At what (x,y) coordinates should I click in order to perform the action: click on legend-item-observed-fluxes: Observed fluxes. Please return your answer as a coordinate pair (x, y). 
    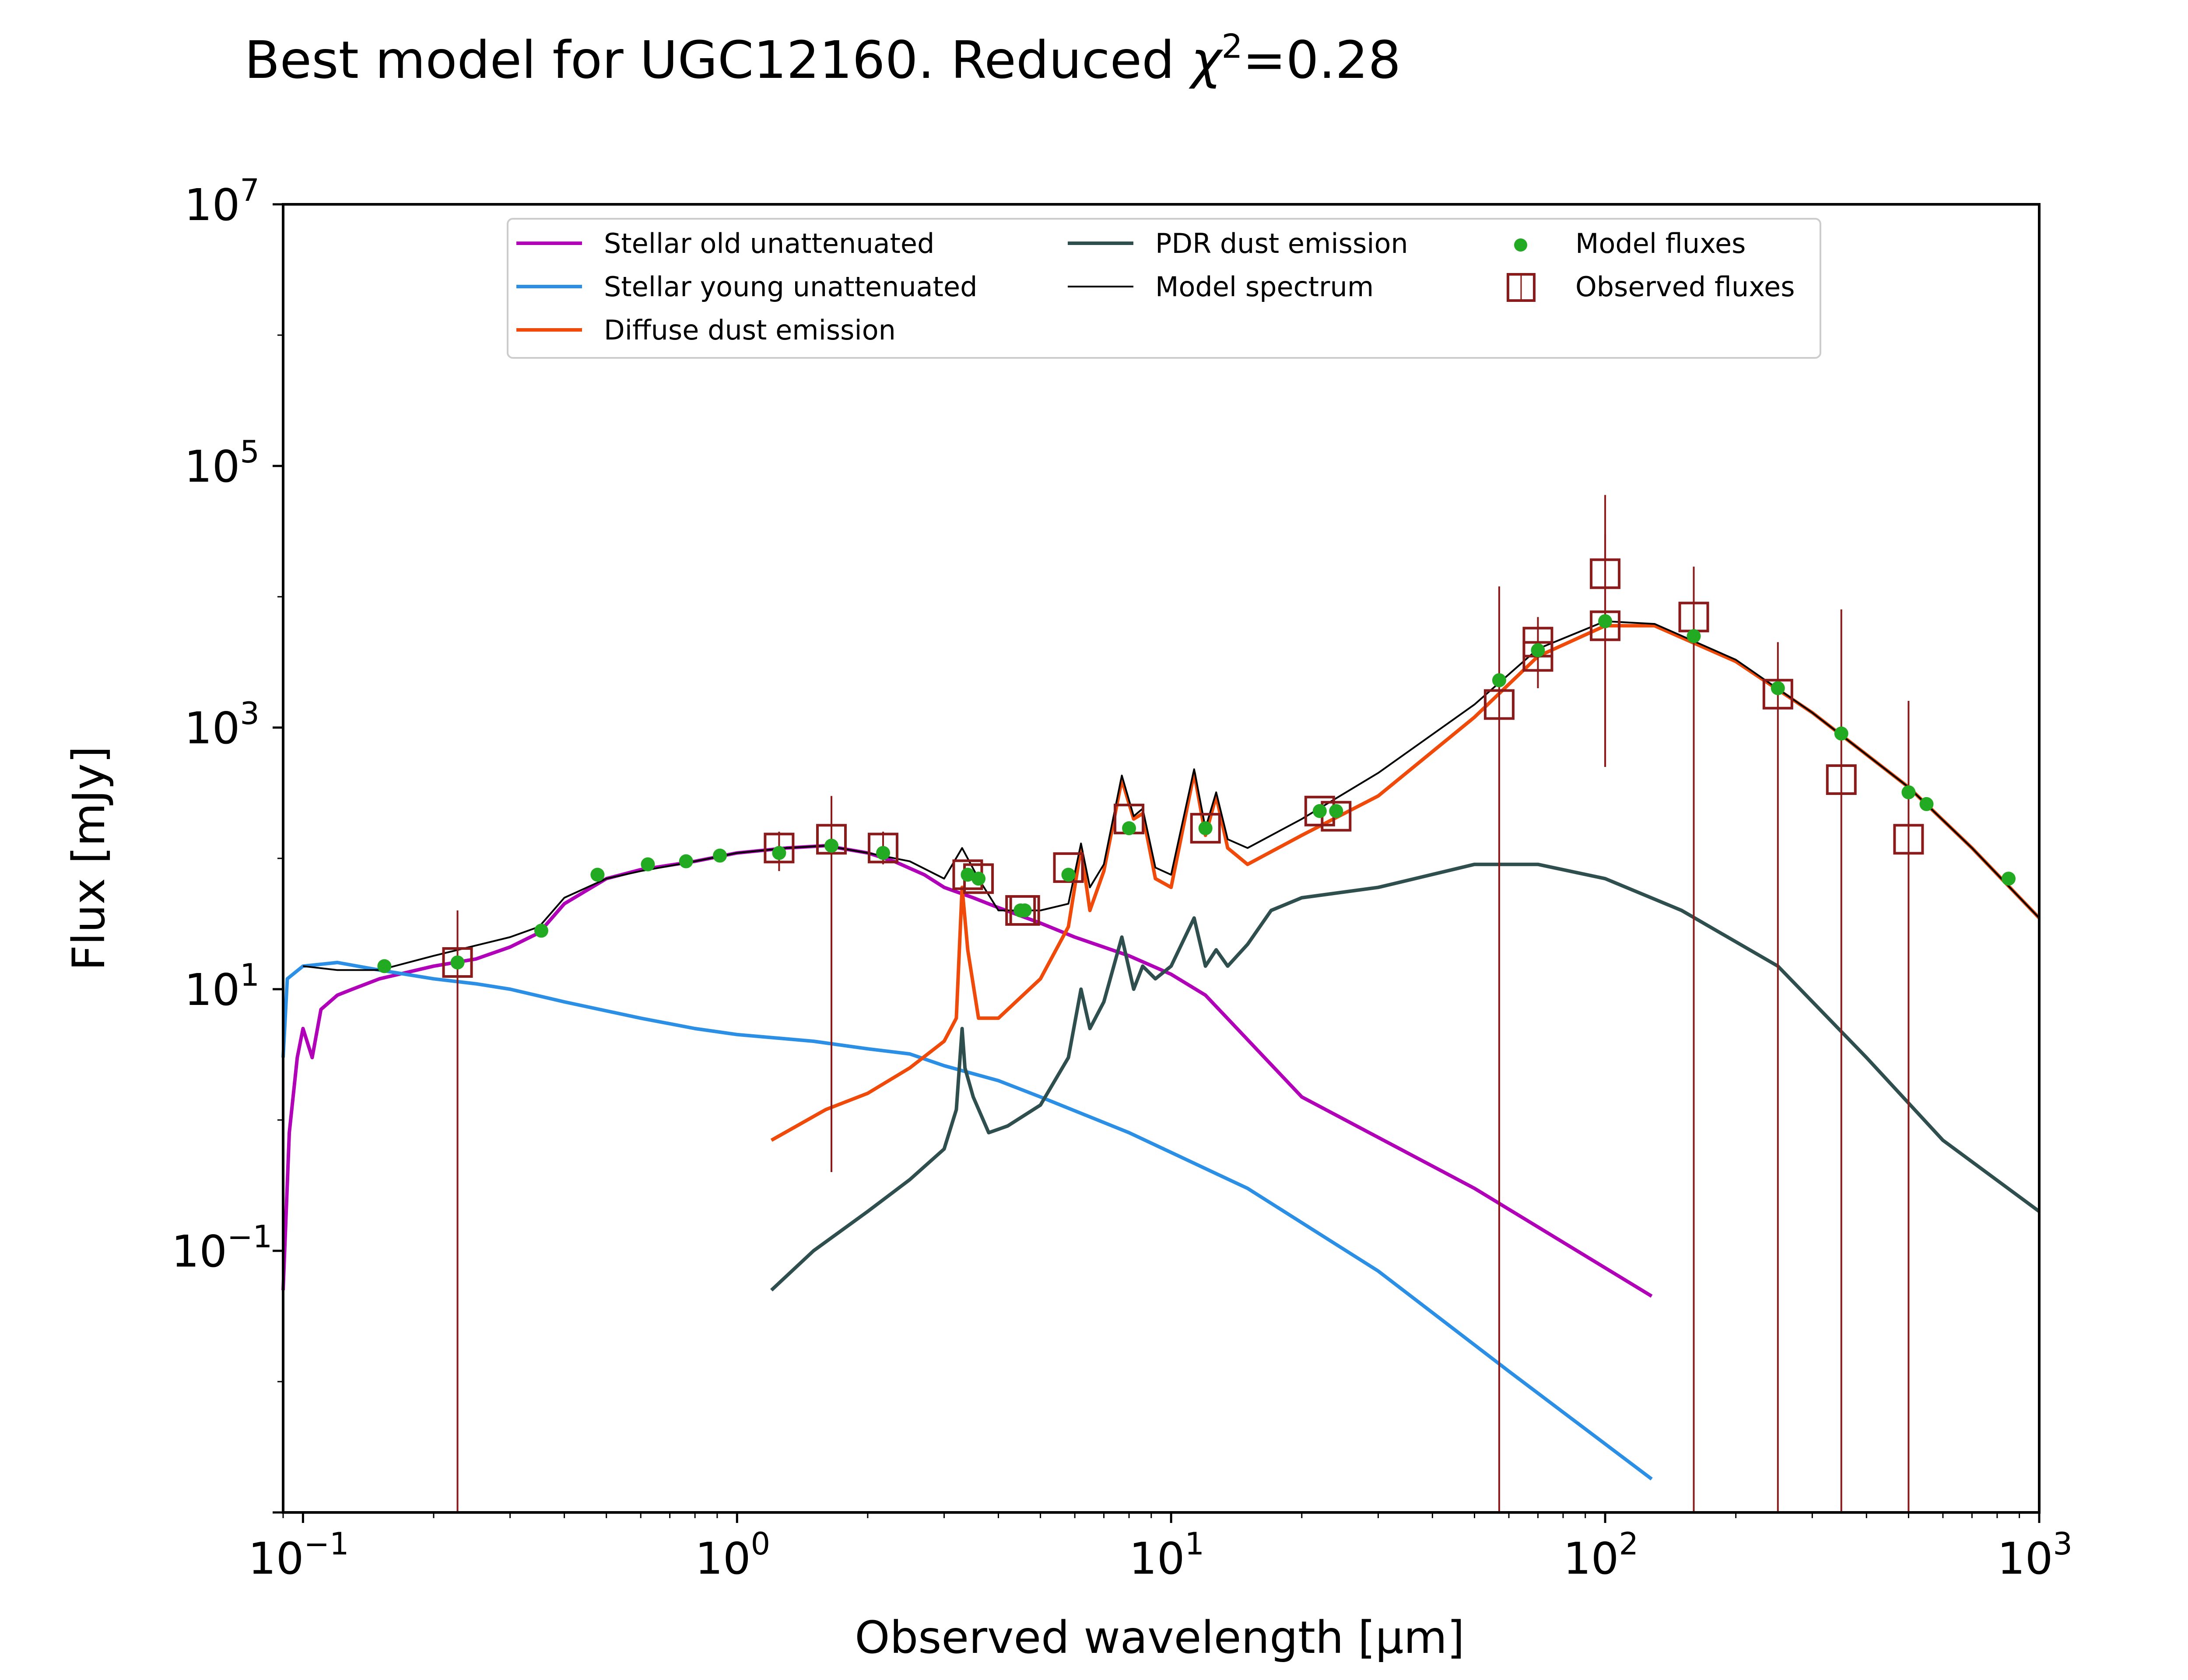
    Looking at the image, I should click on (1651, 287).